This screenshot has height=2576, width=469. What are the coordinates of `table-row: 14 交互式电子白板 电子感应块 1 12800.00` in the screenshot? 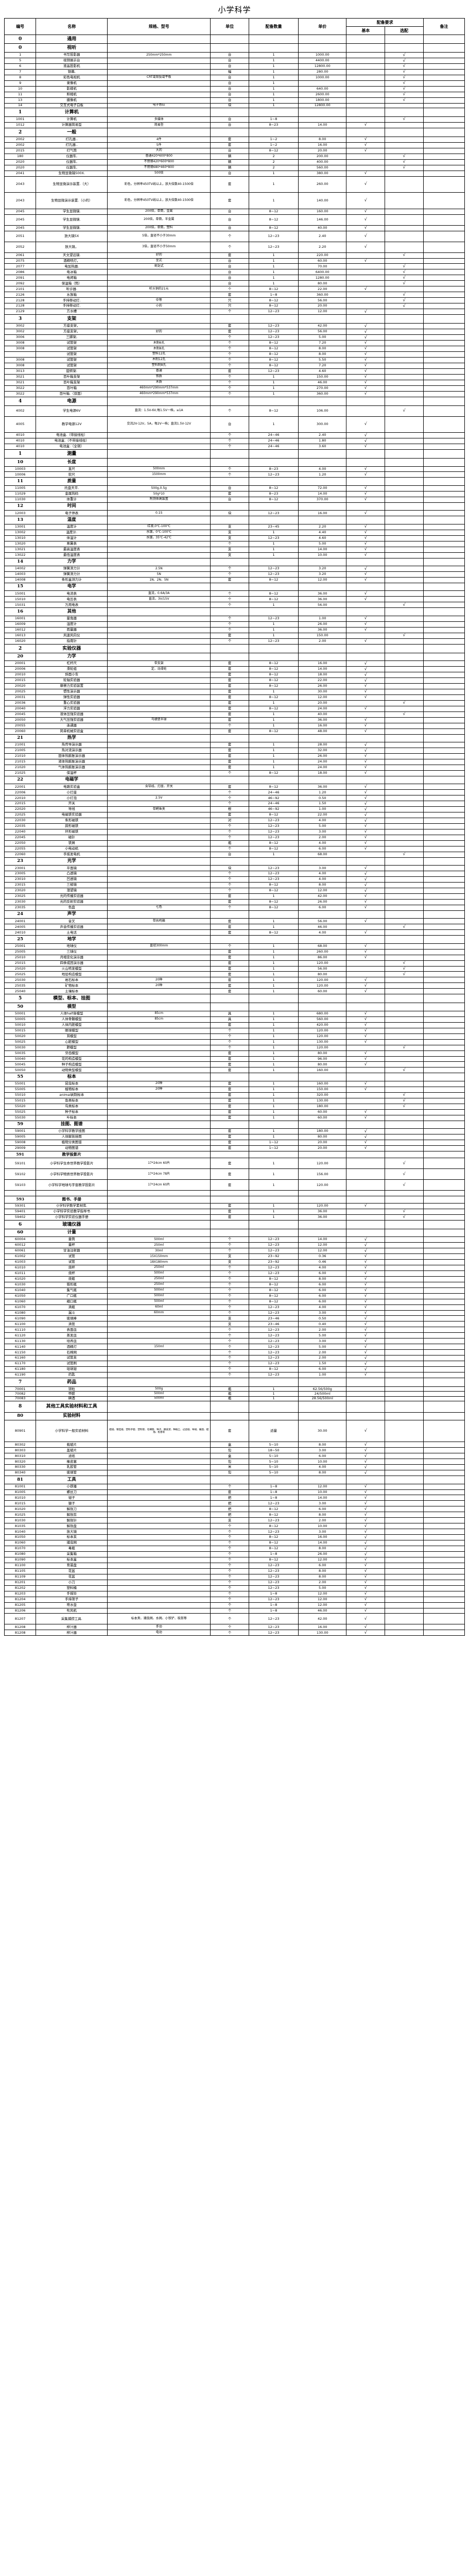 It's located at (234, 105).